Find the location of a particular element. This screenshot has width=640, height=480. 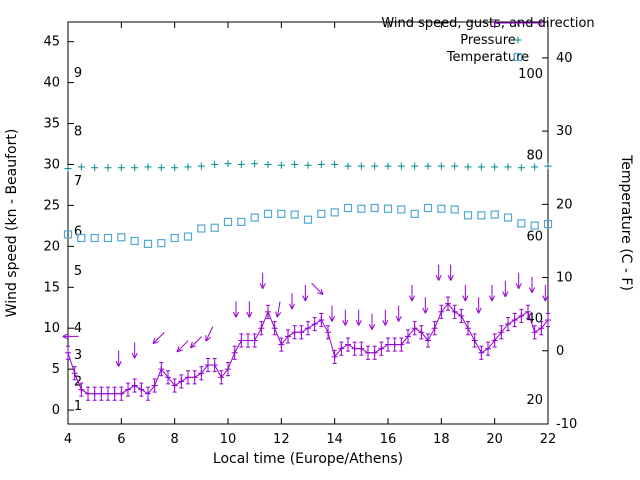

svg-text: Local time (Europe/Athens) is located at coordinates (308, 459).